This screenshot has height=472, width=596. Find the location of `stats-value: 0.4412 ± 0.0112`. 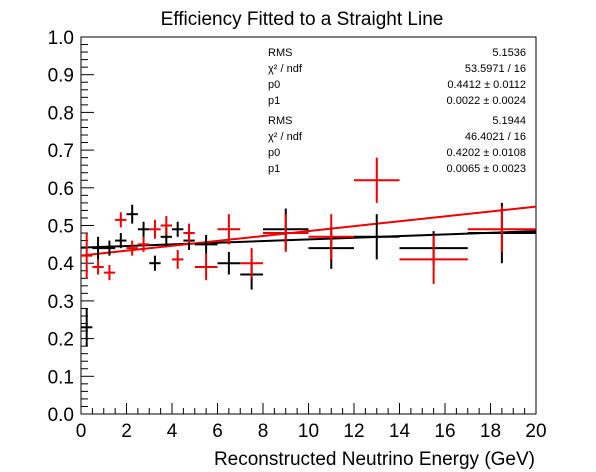

stats-value: 0.4412 ± 0.0112 is located at coordinates (486, 85).